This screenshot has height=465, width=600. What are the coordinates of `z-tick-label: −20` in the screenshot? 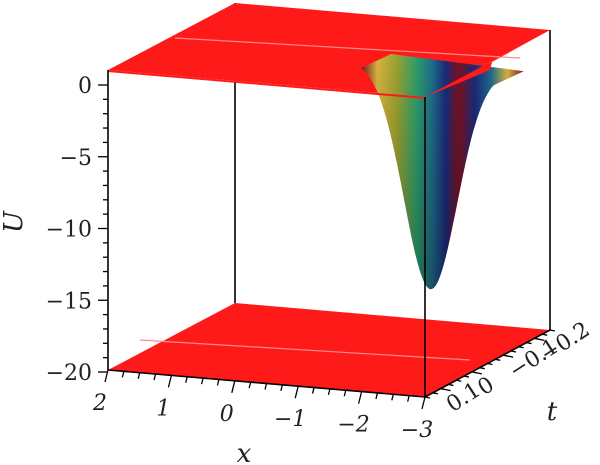 It's located at (69, 373).